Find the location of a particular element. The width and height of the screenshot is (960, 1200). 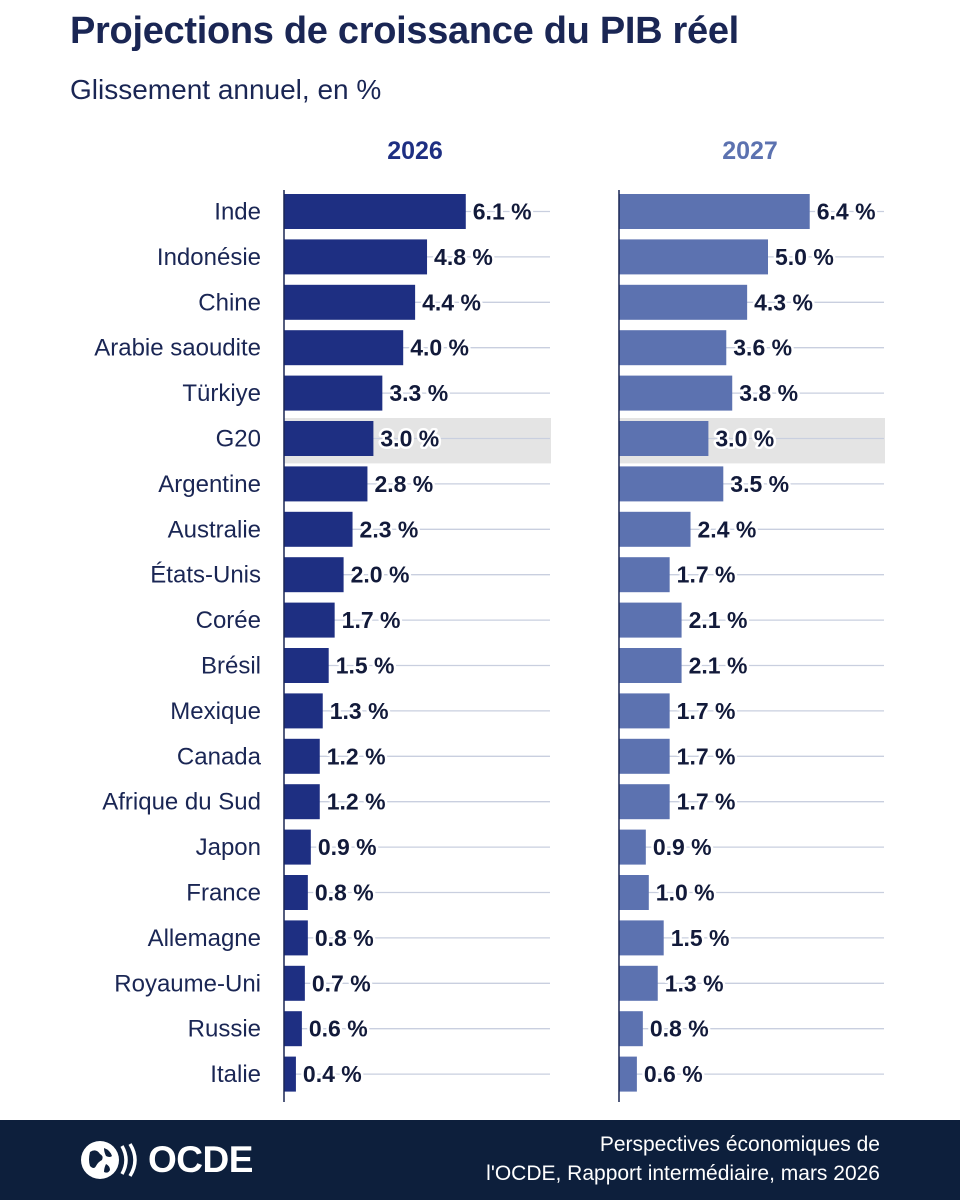

value-label-2026: 1.7 % is located at coordinates (371, 620).